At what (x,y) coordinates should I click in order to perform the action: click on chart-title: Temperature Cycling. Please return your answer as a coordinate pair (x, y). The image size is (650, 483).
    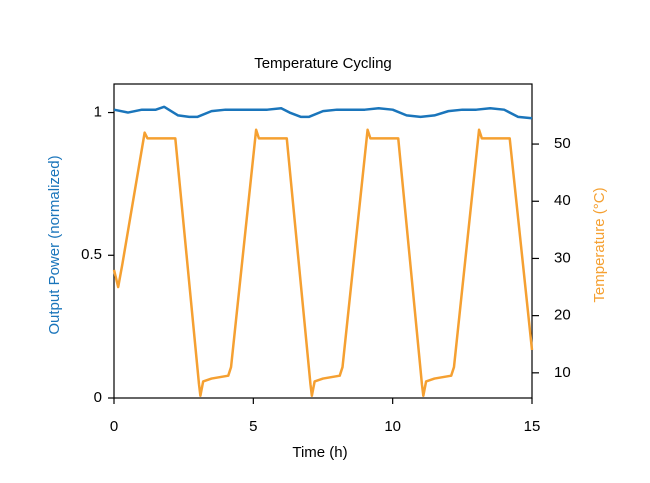
    Looking at the image, I should click on (323, 63).